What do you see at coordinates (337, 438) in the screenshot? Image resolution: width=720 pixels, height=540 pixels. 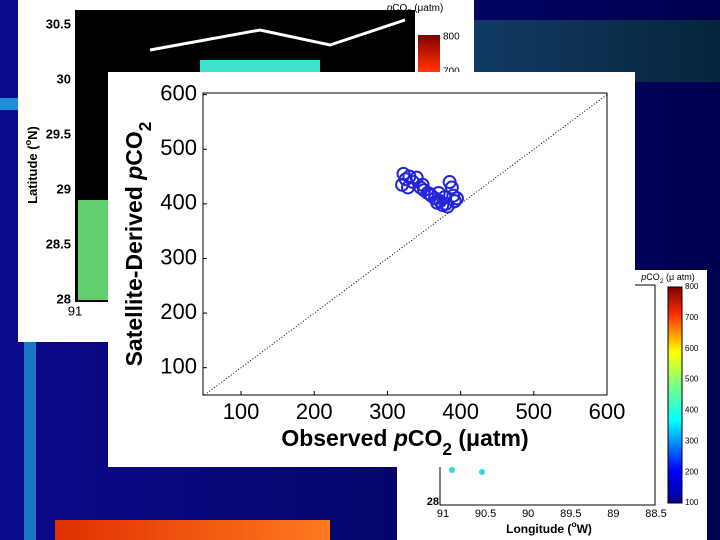 I see `label-part: Observed` at bounding box center [337, 438].